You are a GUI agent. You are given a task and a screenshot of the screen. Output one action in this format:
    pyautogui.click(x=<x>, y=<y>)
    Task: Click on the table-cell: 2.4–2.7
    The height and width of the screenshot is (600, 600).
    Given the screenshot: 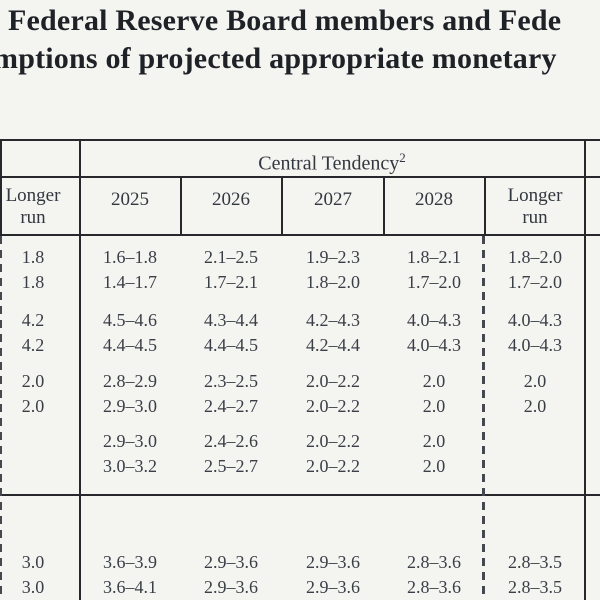 What is the action you would take?
    pyautogui.click(x=231, y=406)
    